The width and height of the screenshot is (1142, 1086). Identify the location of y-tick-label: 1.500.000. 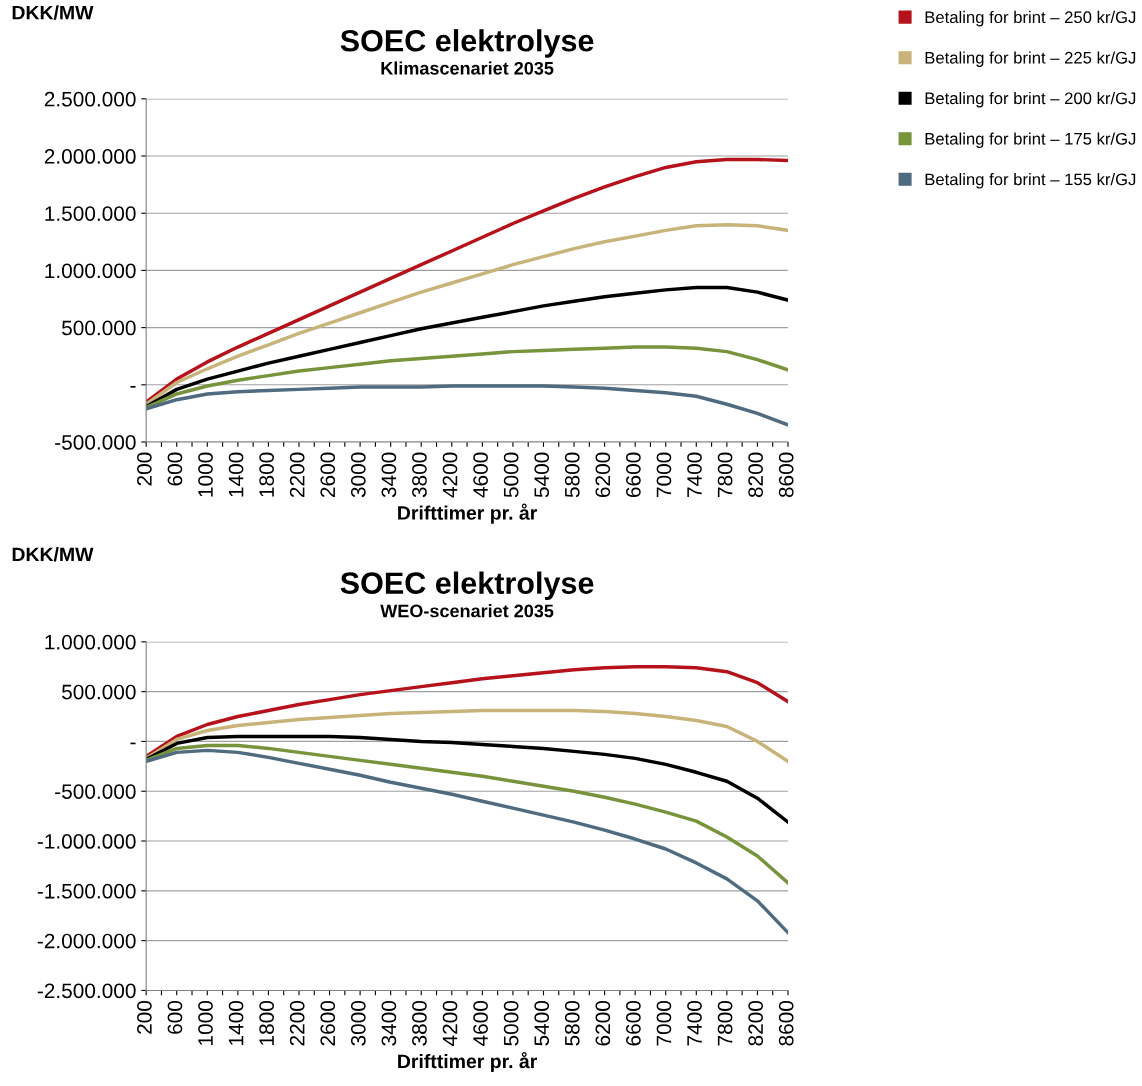
(90, 213).